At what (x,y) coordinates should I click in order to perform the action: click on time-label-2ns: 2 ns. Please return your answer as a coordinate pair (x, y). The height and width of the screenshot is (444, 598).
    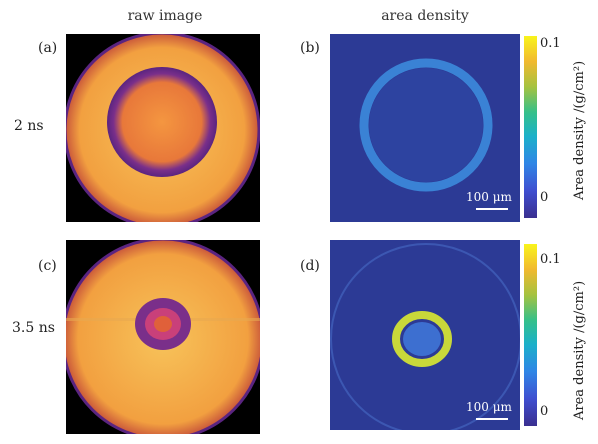
    Looking at the image, I should click on (29, 126).